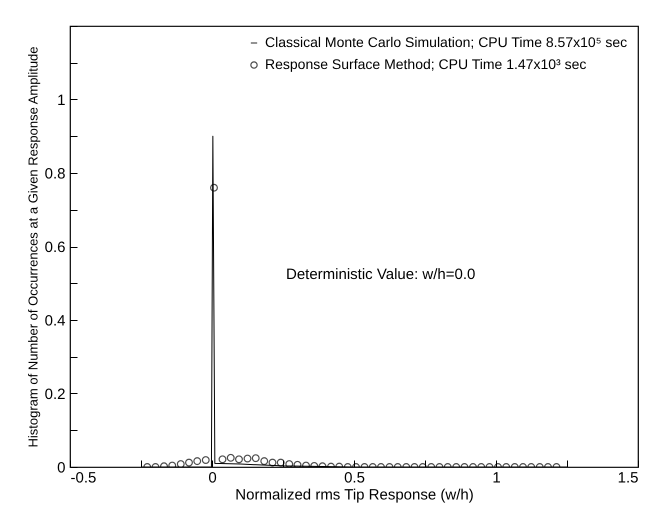 The width and height of the screenshot is (668, 509). What do you see at coordinates (354, 495) in the screenshot?
I see `x-axis-title: Normalized rms Tip Response (w/h)` at bounding box center [354, 495].